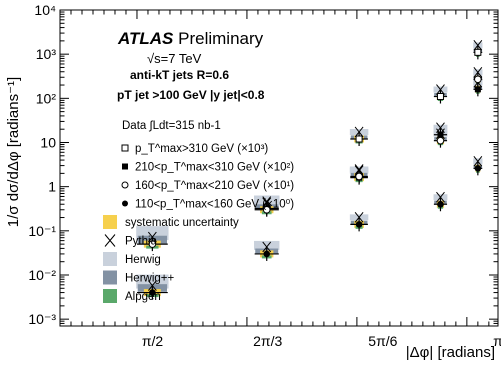 Image resolution: width=501 pixels, height=367 pixels. Describe the element at coordinates (48, 142) in the screenshot. I see `y-tick-label: 10` at that location.